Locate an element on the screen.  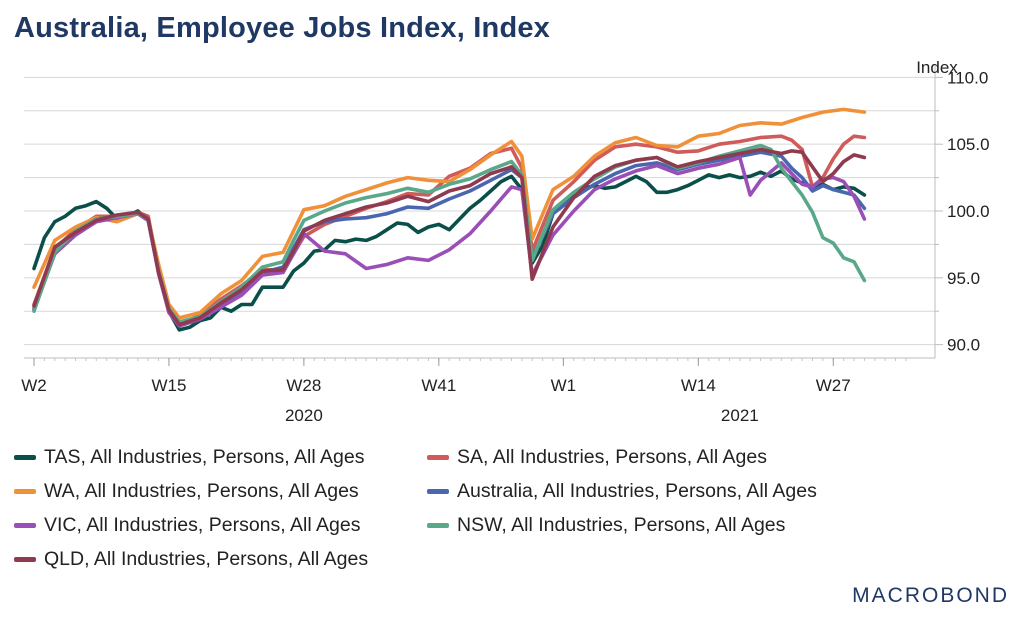
y-tick-label: 100.0 is located at coordinates (968, 211).